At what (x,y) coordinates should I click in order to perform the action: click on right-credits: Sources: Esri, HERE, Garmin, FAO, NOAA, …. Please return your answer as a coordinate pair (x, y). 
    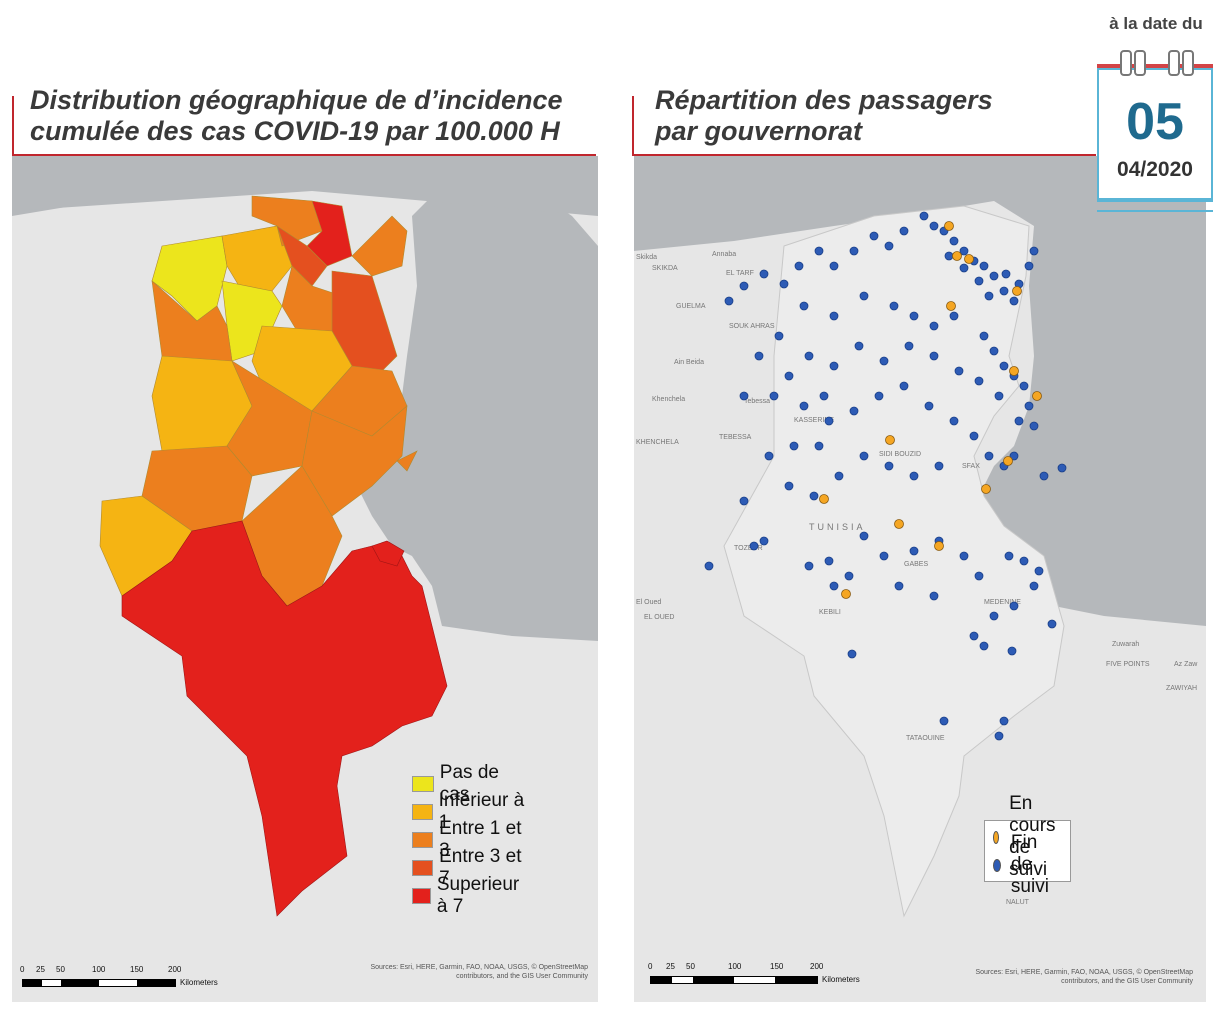
    Looking at the image, I should click on (1049, 977).